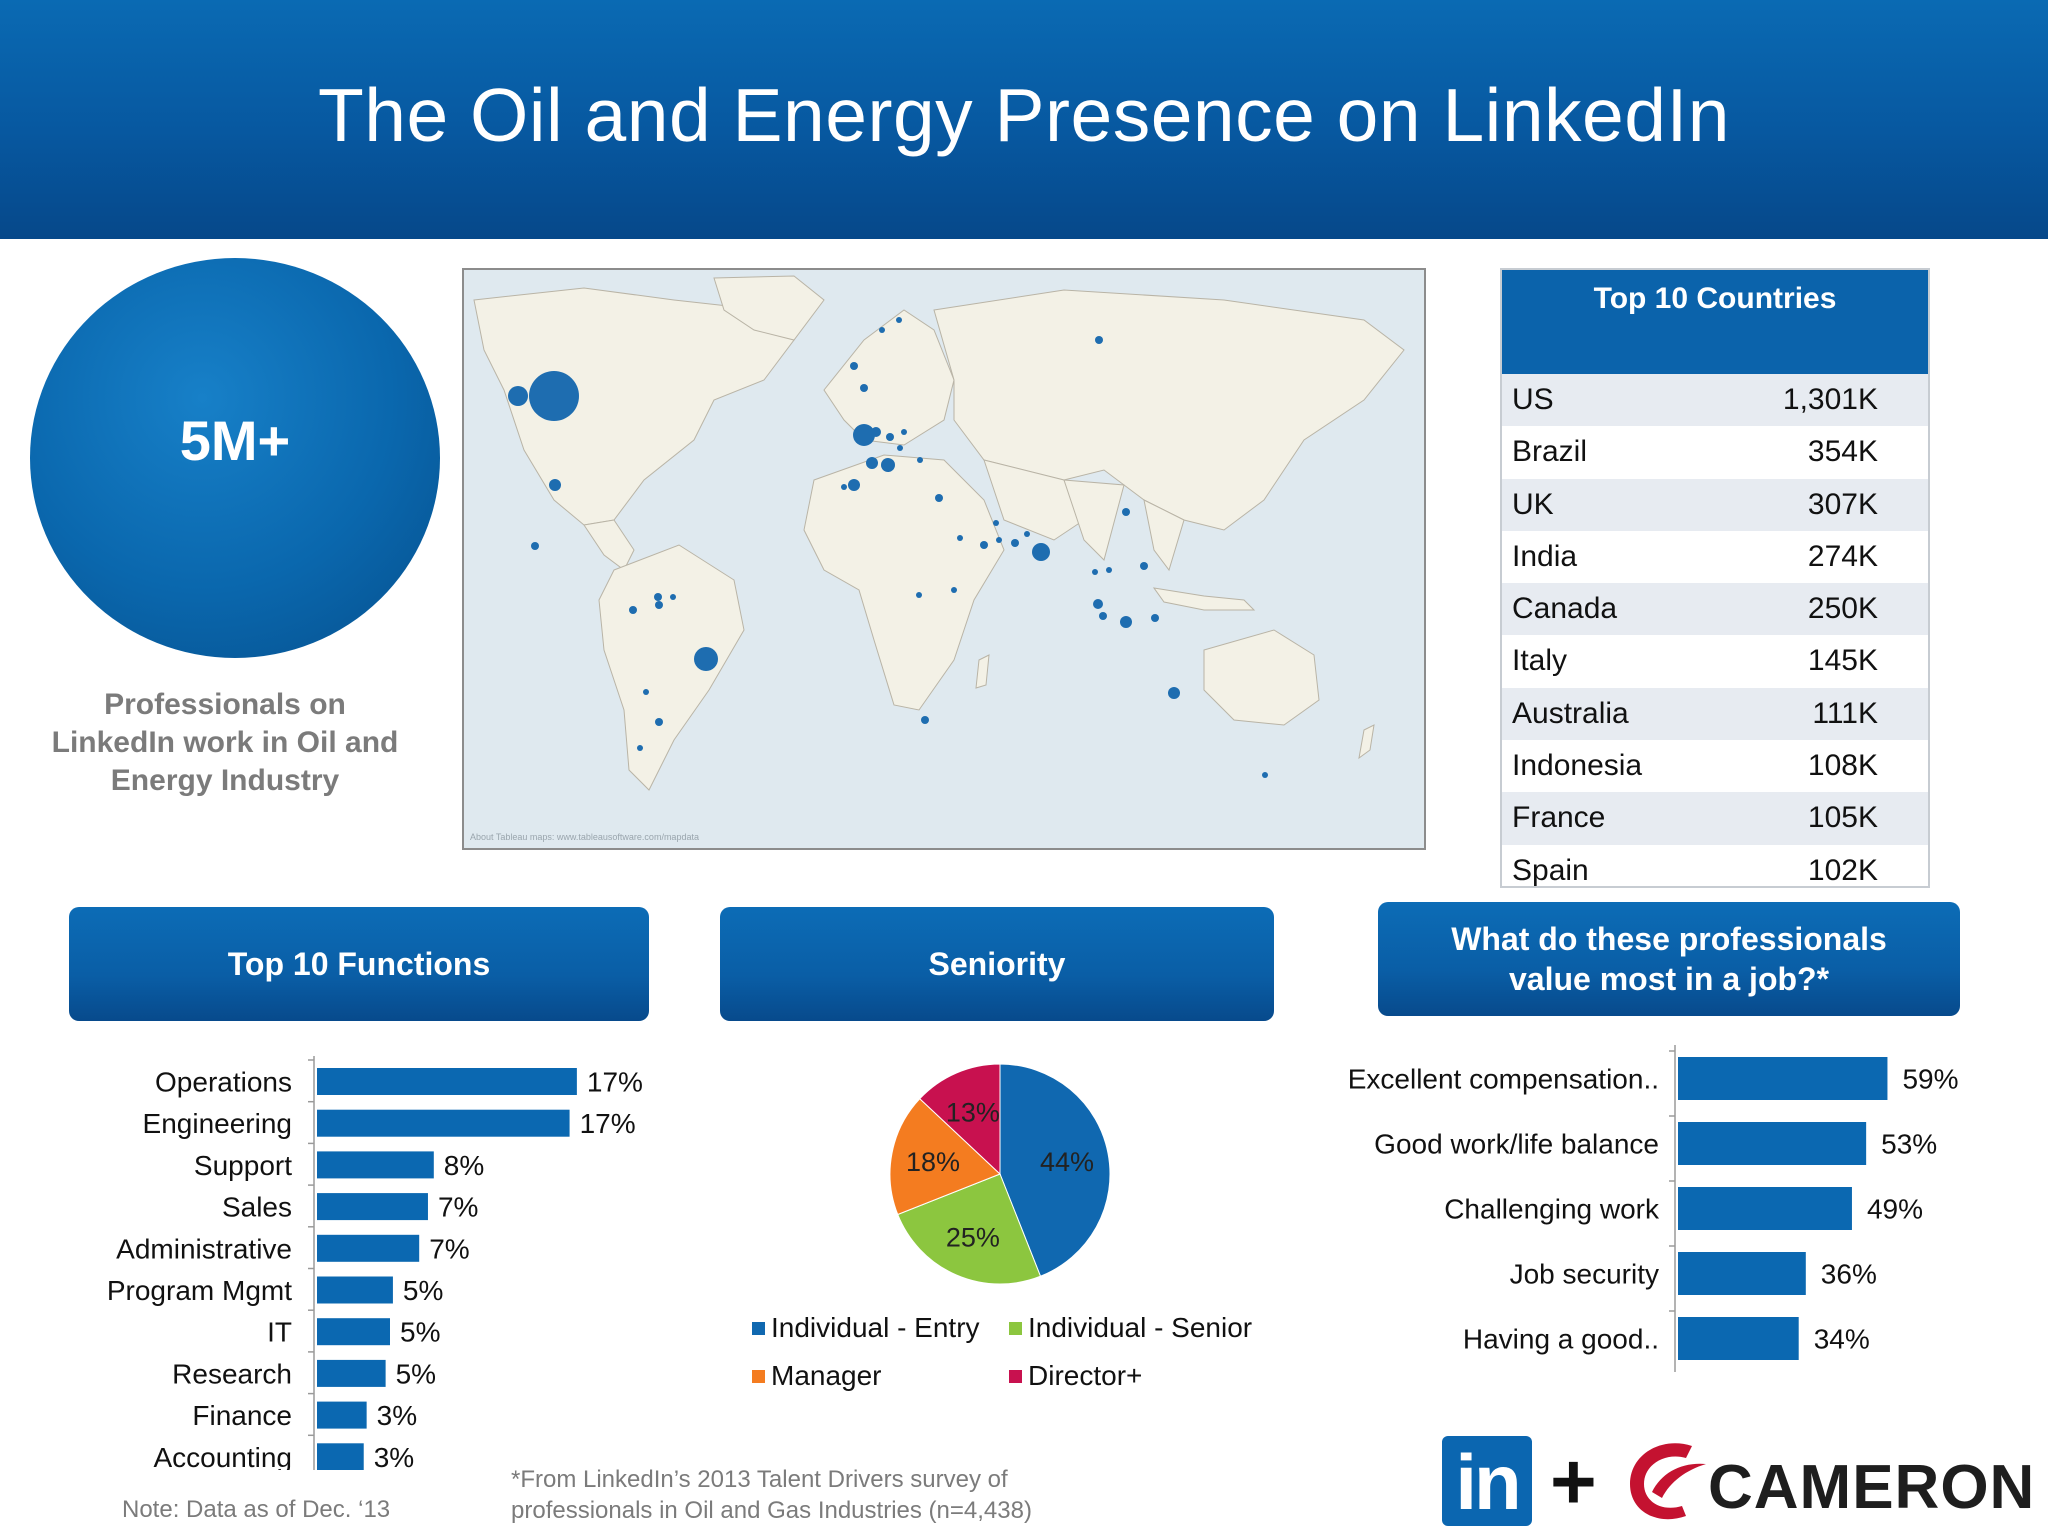 This screenshot has height=1536, width=2048. What do you see at coordinates (204, 1248) in the screenshot?
I see `functions-category-label: Administrative` at bounding box center [204, 1248].